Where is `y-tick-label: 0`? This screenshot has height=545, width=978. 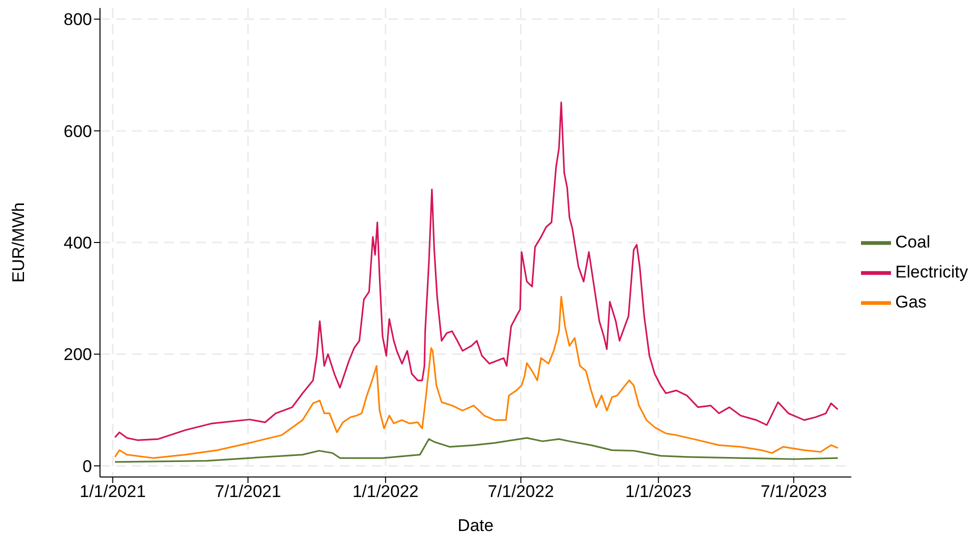
y-tick-label: 0 is located at coordinates (87, 466).